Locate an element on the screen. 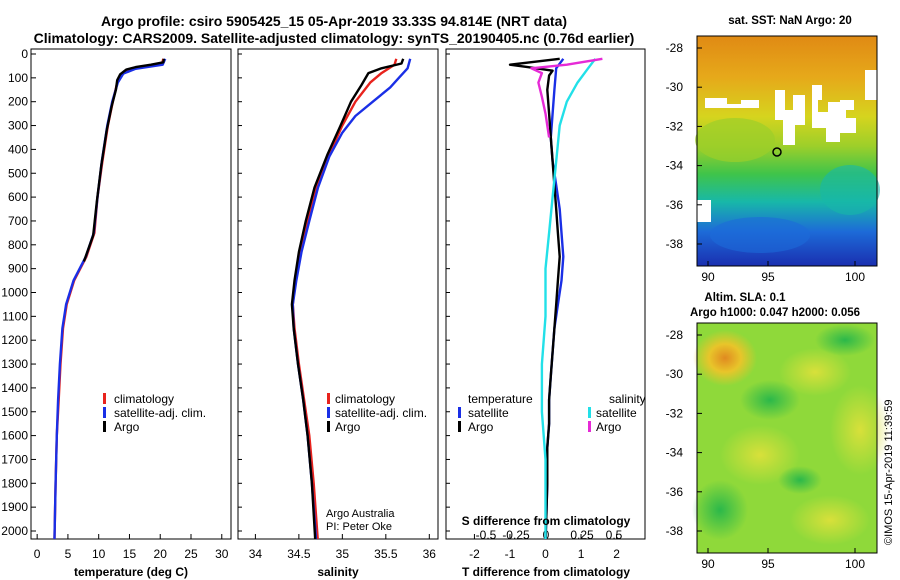  legend-title-salinity: salinity is located at coordinates (627, 399).